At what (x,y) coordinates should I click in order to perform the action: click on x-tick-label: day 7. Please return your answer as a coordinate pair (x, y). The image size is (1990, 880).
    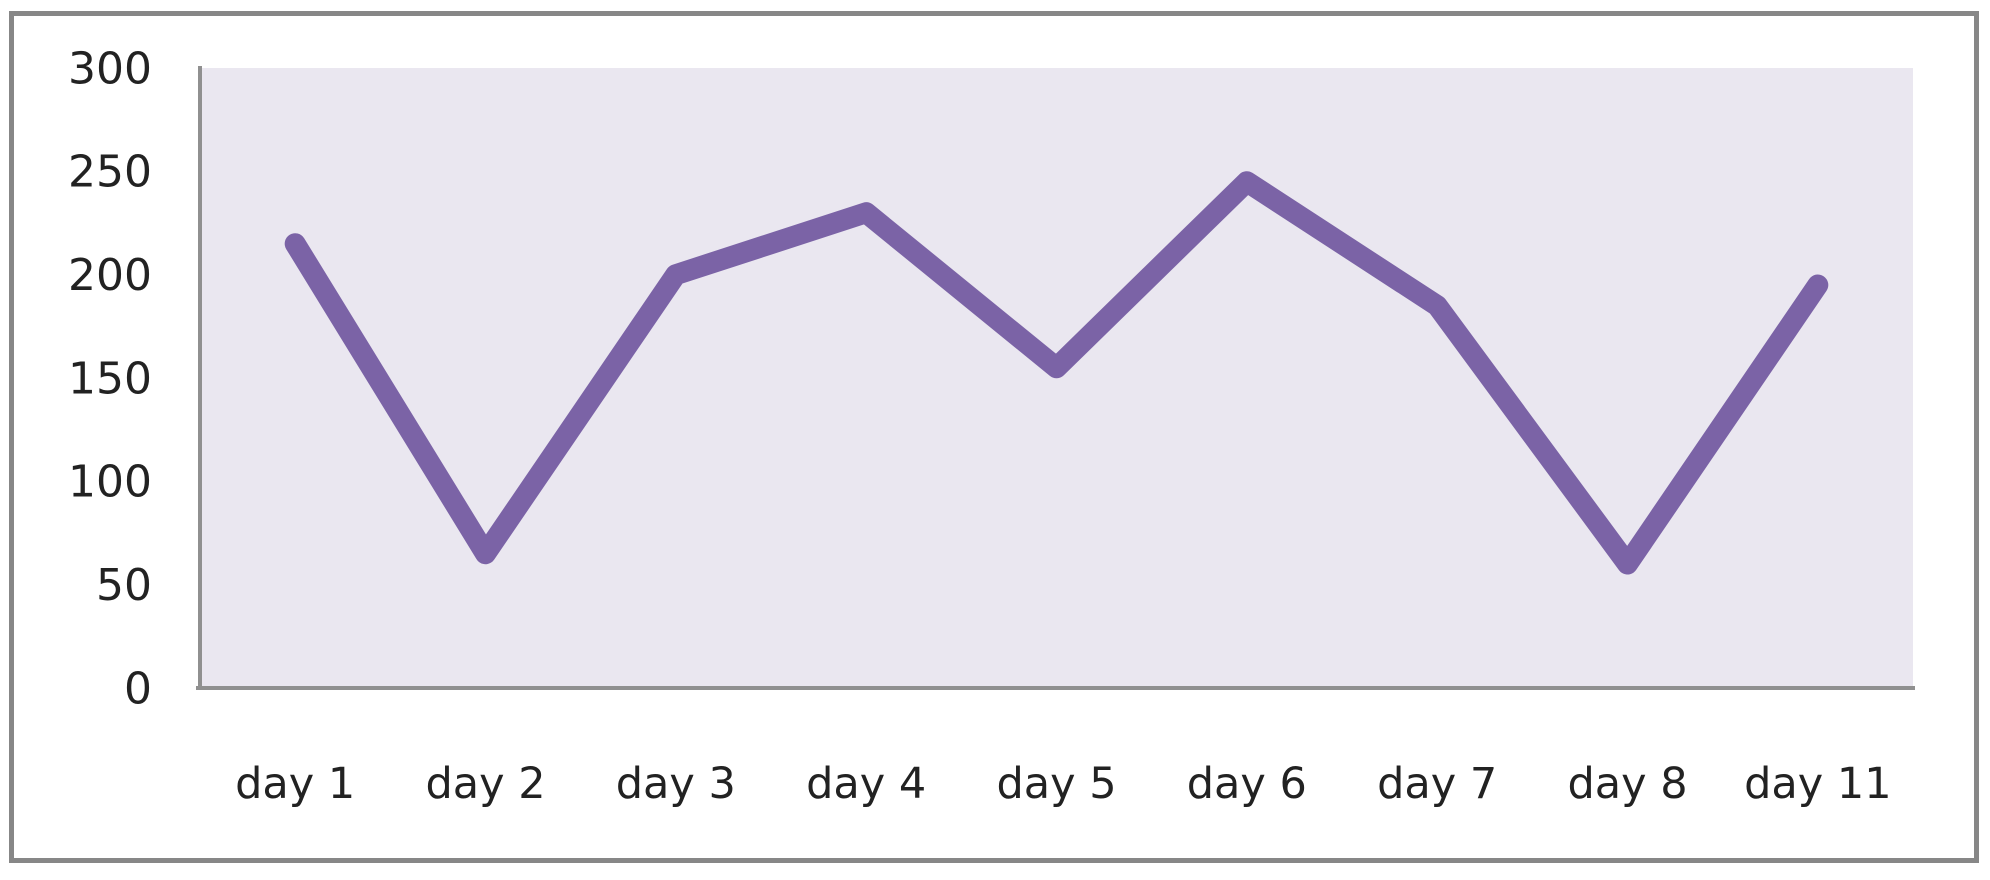
    Looking at the image, I should click on (1437, 784).